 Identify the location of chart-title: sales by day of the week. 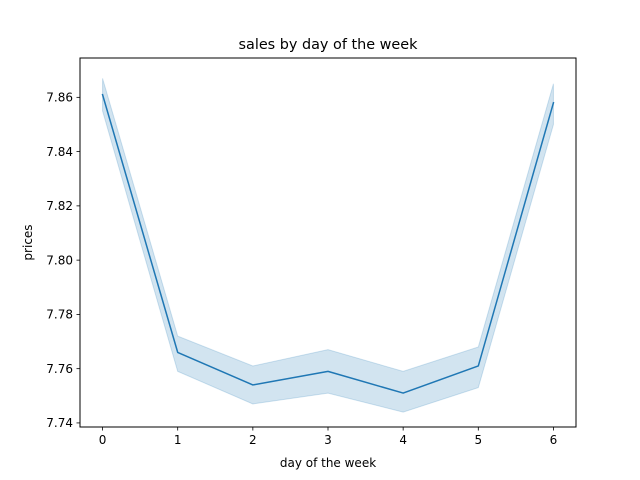
(329, 45).